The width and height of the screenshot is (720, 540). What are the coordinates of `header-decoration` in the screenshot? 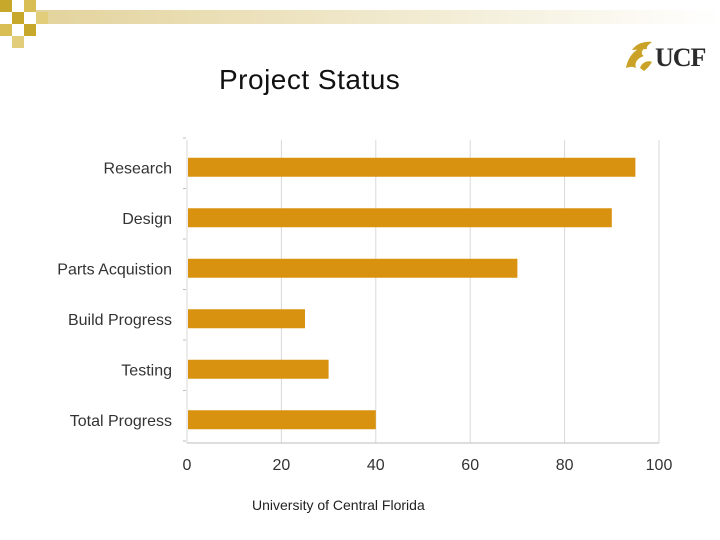 It's located at (360, 24).